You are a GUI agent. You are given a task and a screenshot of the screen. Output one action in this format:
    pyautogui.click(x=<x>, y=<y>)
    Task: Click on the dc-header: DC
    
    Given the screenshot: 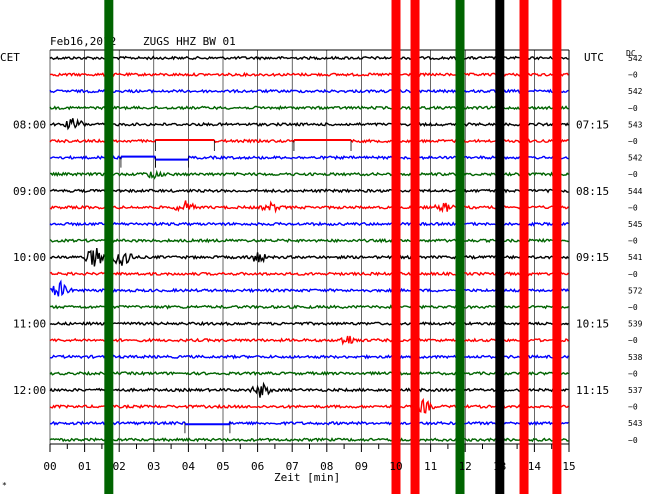 What is the action you would take?
    pyautogui.click(x=631, y=53)
    